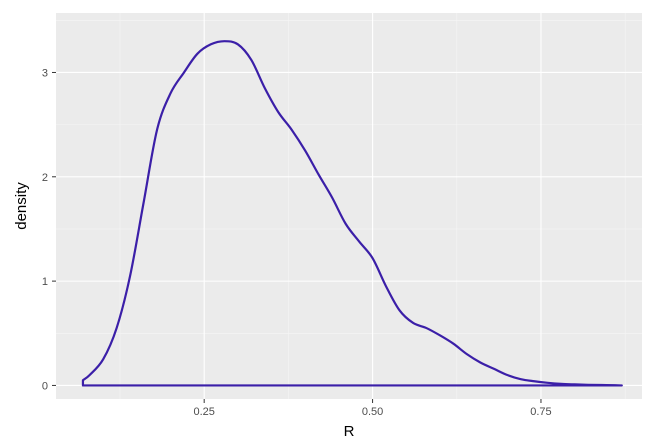 Image resolution: width=667 pixels, height=442 pixels. I want to click on y-tick-label: 1, so click(45, 282).